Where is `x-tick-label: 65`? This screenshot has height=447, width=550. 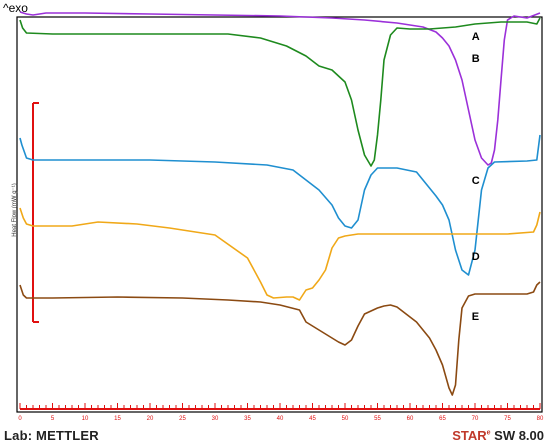
x-tick-label: 65 is located at coordinates (442, 419).